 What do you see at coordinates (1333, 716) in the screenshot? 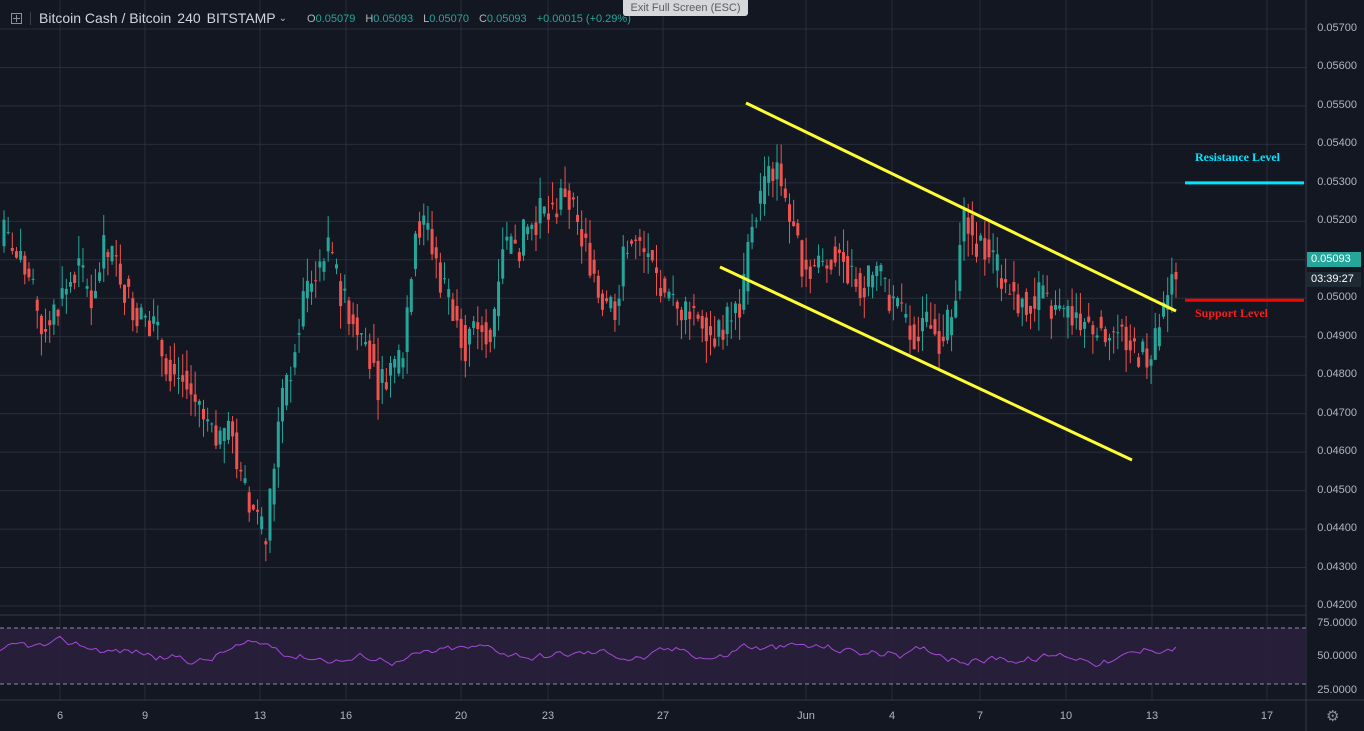
I see `gear-icon: ⚙` at bounding box center [1333, 716].